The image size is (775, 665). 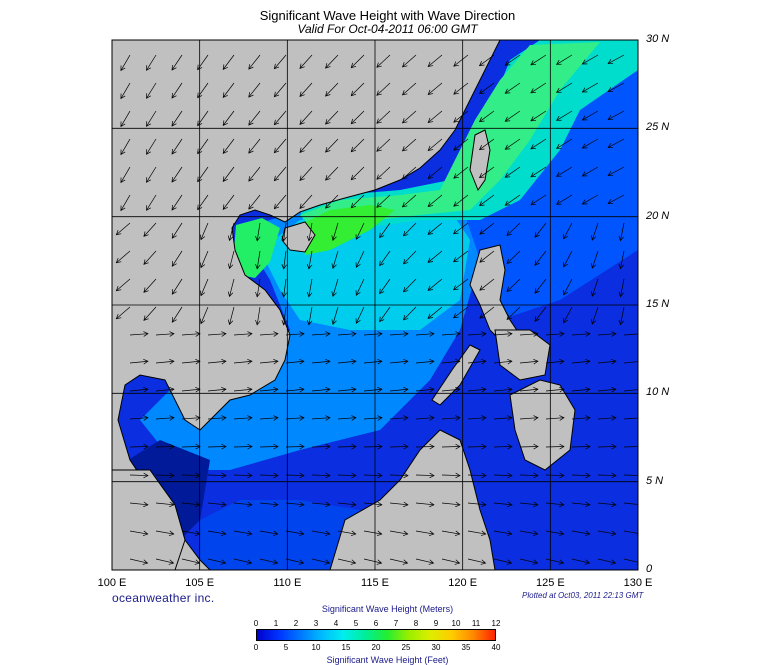 I want to click on legend-feet-tick: 35, so click(x=466, y=647).